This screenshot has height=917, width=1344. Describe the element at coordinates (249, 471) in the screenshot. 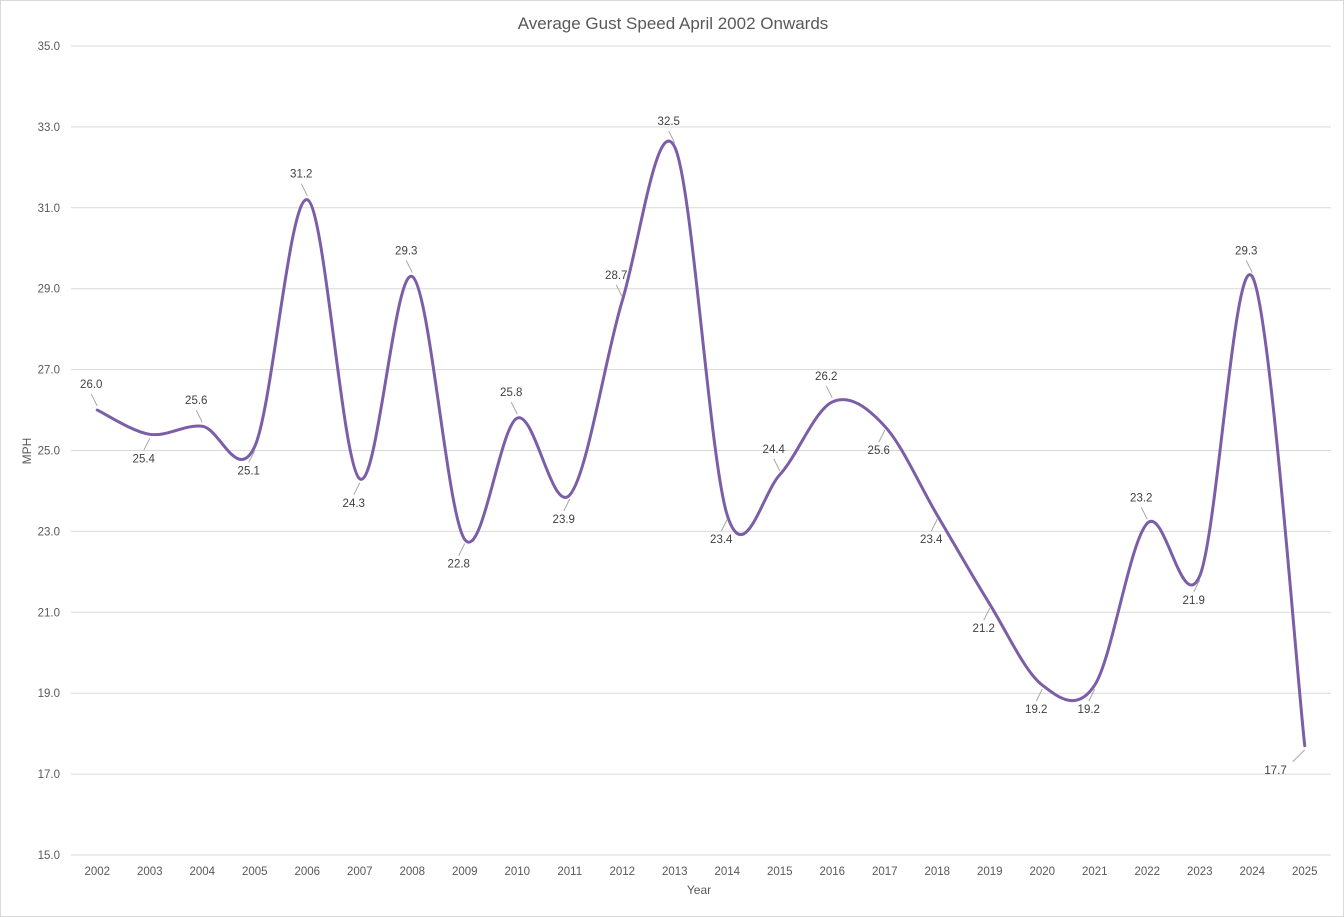

I see `data-label: 25.1` at that location.